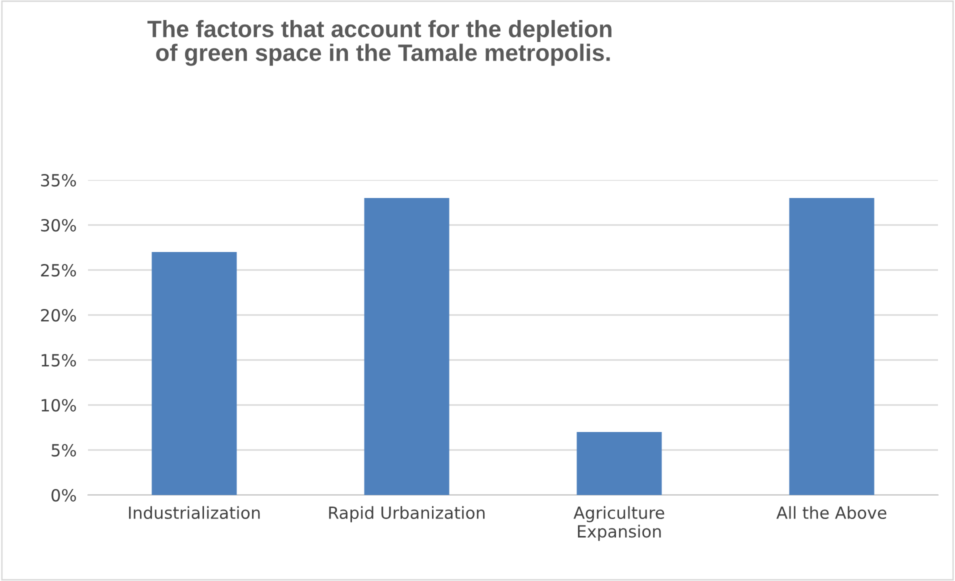 The height and width of the screenshot is (581, 955). What do you see at coordinates (831, 513) in the screenshot?
I see `x-tick-label: All the Above` at bounding box center [831, 513].